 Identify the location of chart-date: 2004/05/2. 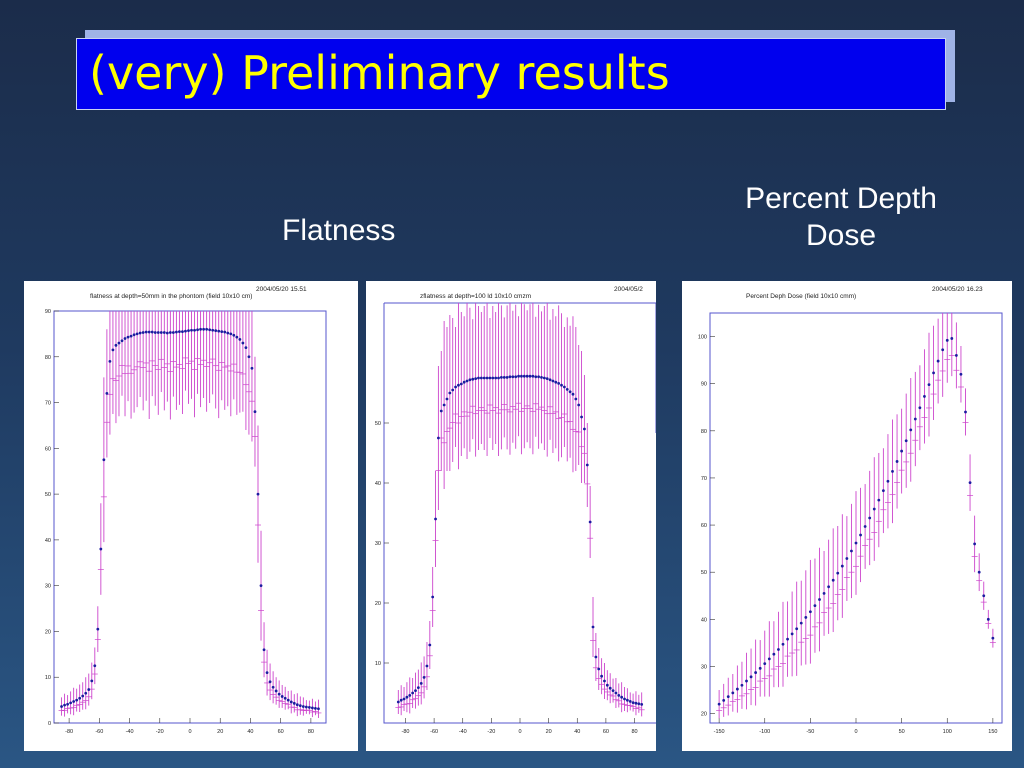
(628, 289).